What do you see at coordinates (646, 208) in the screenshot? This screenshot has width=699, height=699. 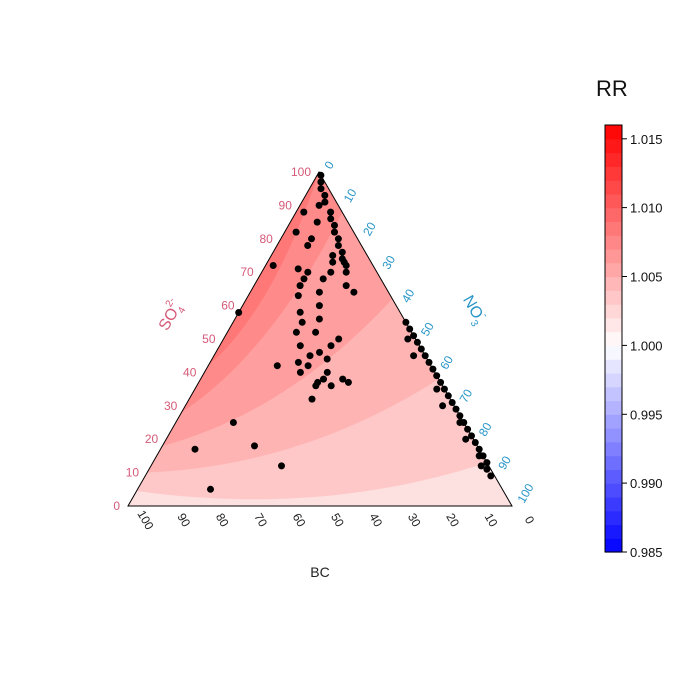 I see `colorbar-tick-label: 1.010` at bounding box center [646, 208].